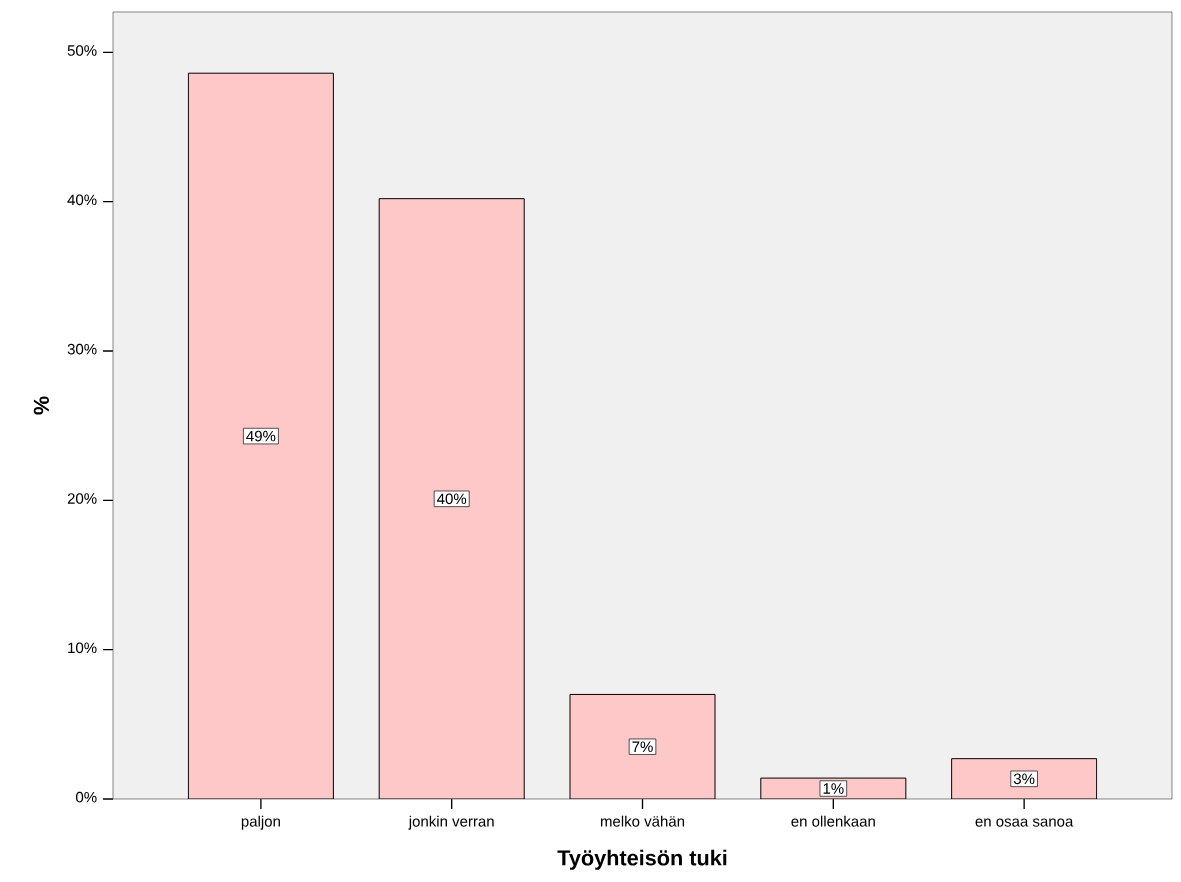 Image resolution: width=1181 pixels, height=882 pixels. What do you see at coordinates (82, 349) in the screenshot?
I see `y-tick-label: 30%` at bounding box center [82, 349].